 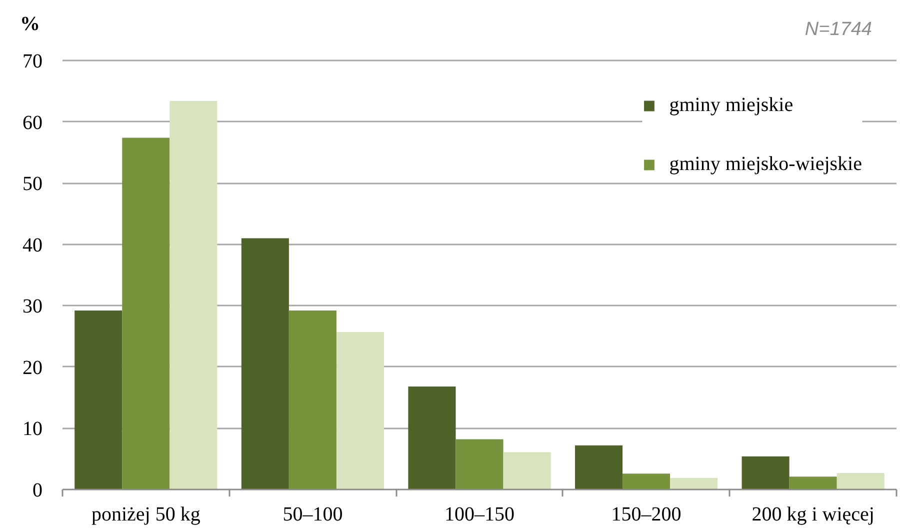 What do you see at coordinates (765, 164) in the screenshot?
I see `legend-label: gminy miejsko-wiejskie` at bounding box center [765, 164].